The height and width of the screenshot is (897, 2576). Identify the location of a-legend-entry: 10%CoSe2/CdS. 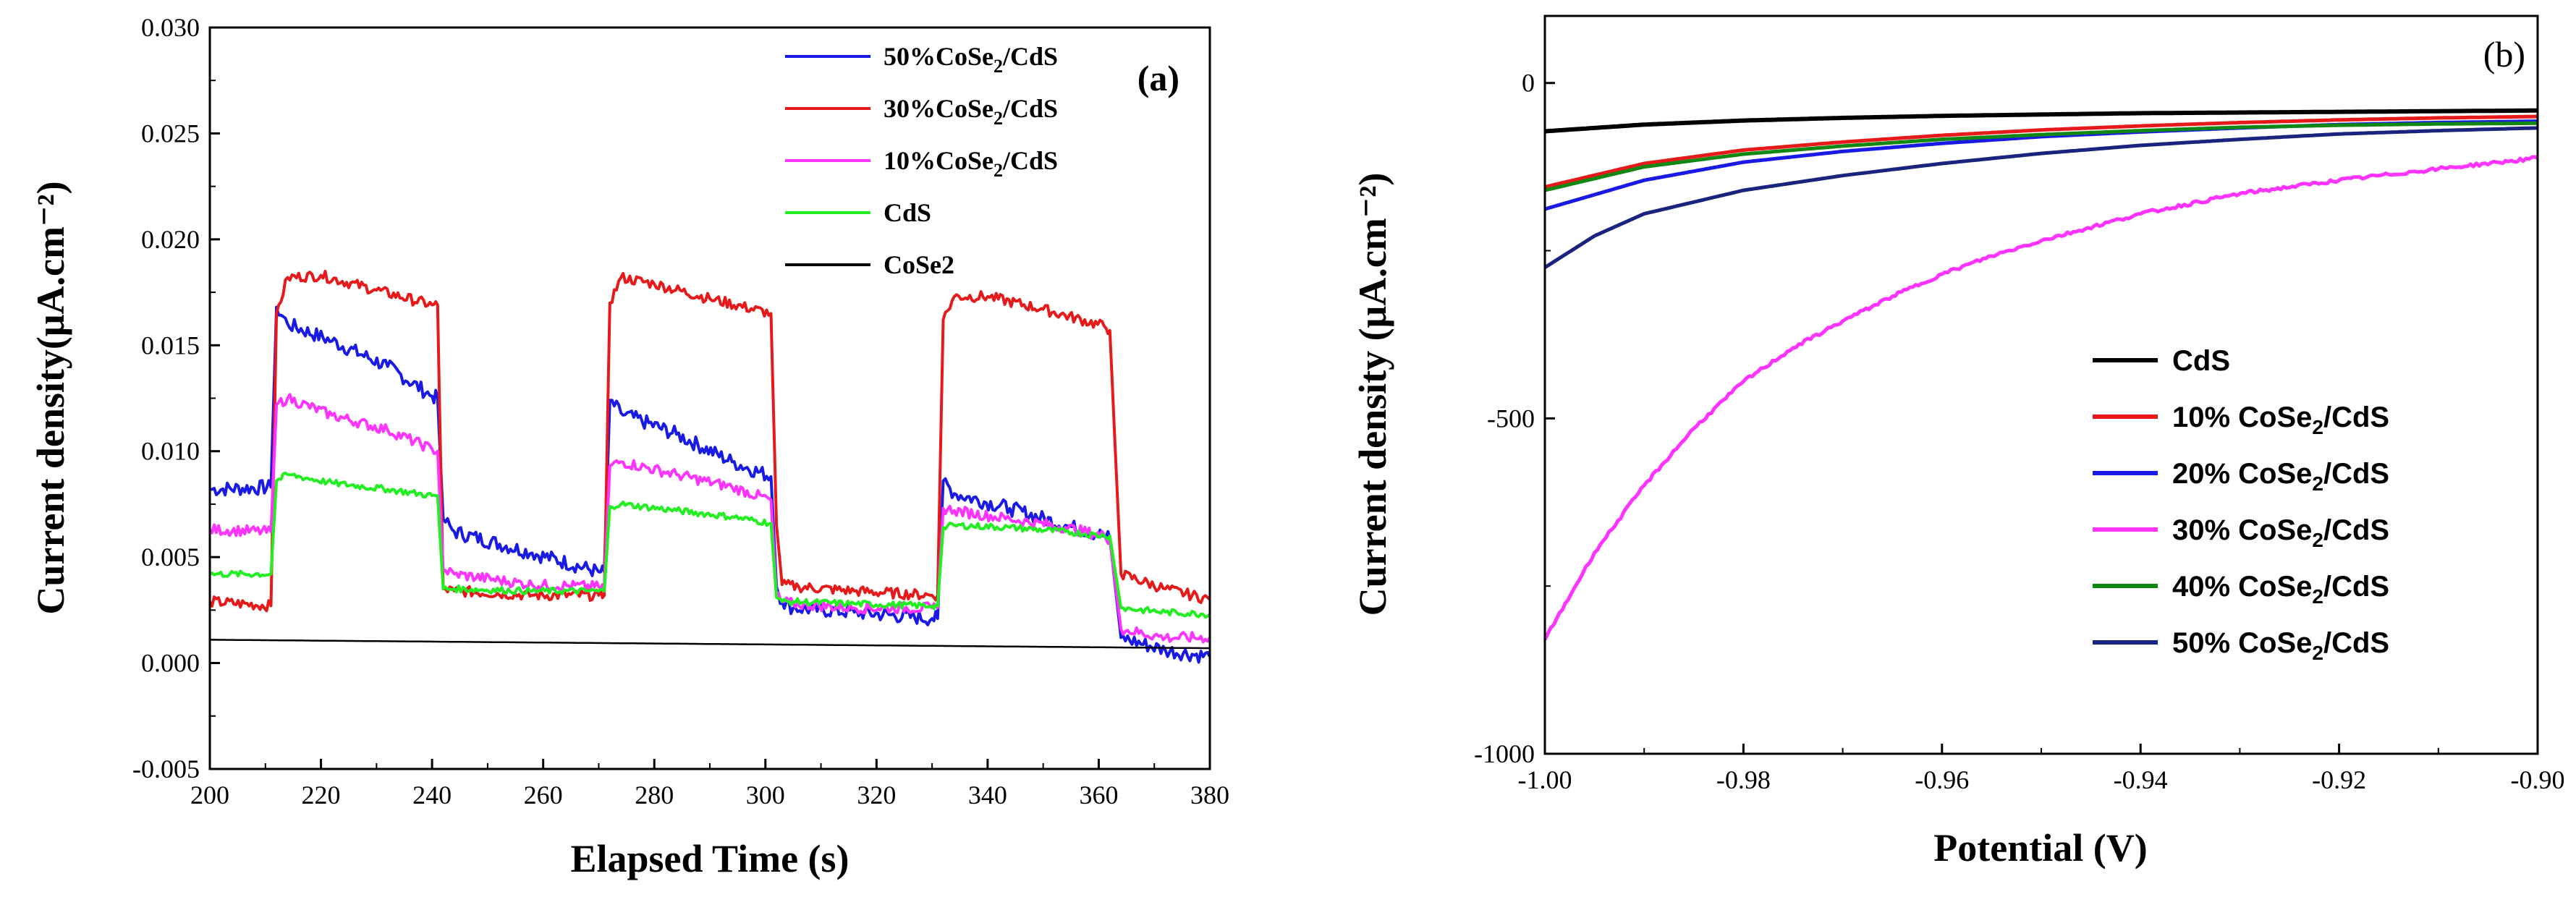
(971, 163).